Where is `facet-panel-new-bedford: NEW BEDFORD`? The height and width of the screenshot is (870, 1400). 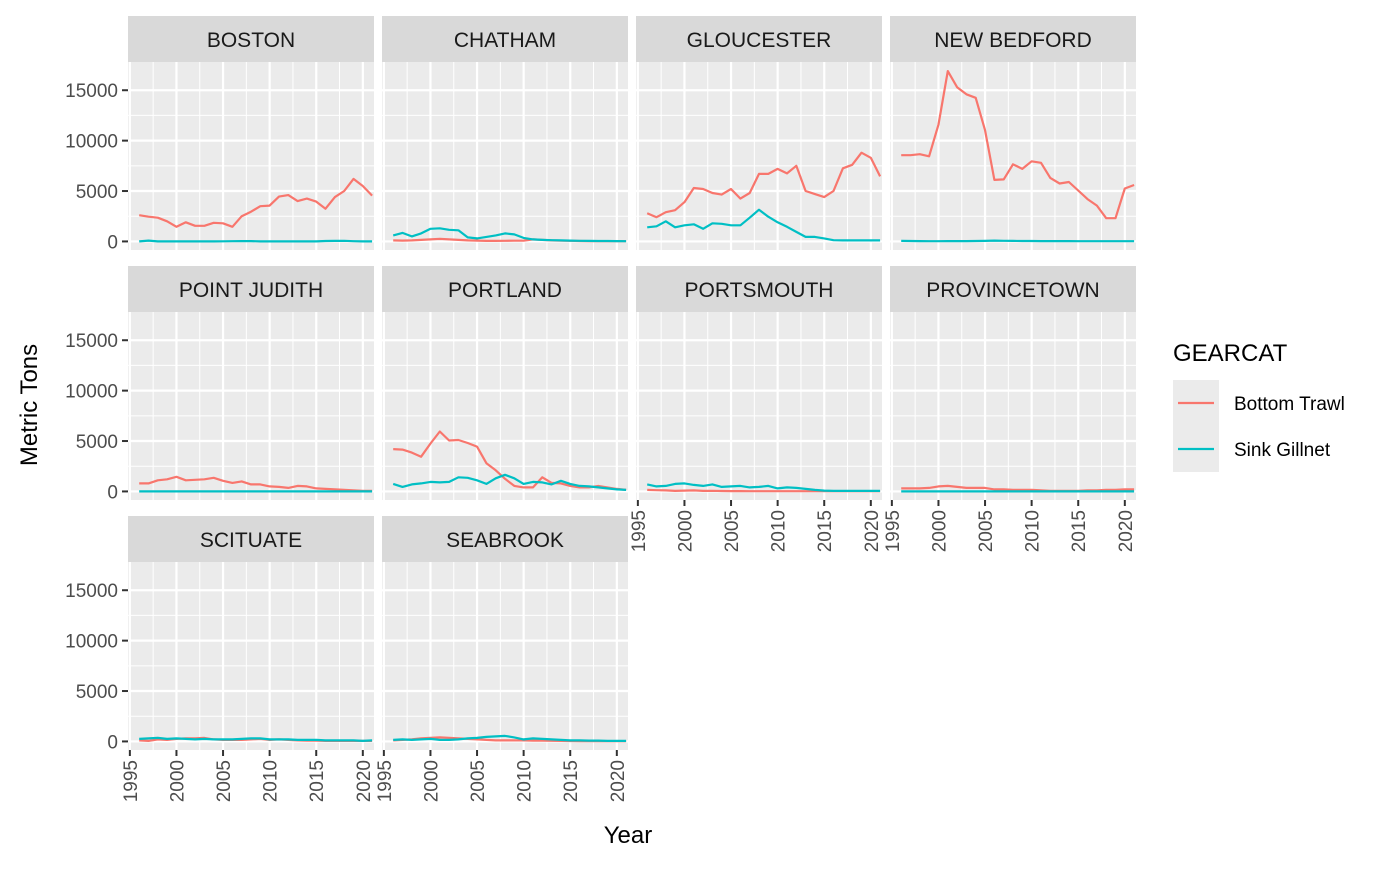
facet-panel-new-bedford: NEW BEDFORD is located at coordinates (1013, 133).